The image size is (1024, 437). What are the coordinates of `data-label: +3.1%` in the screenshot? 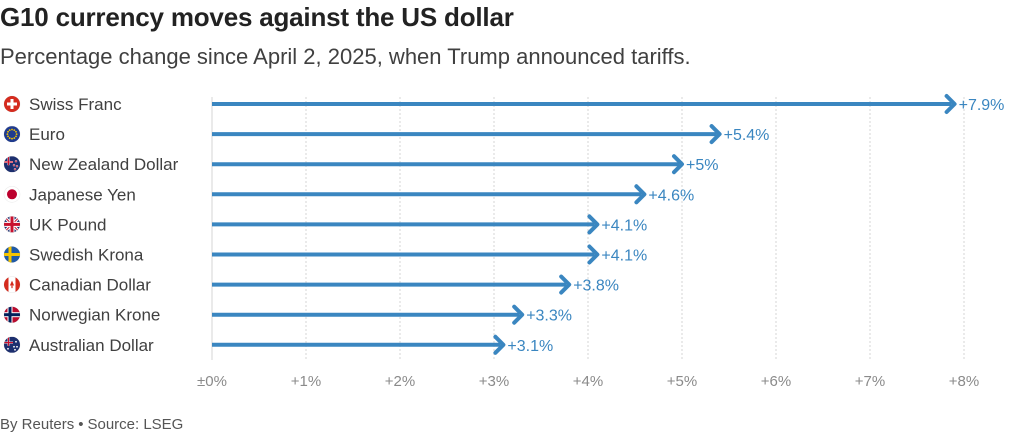 It's located at (530, 346).